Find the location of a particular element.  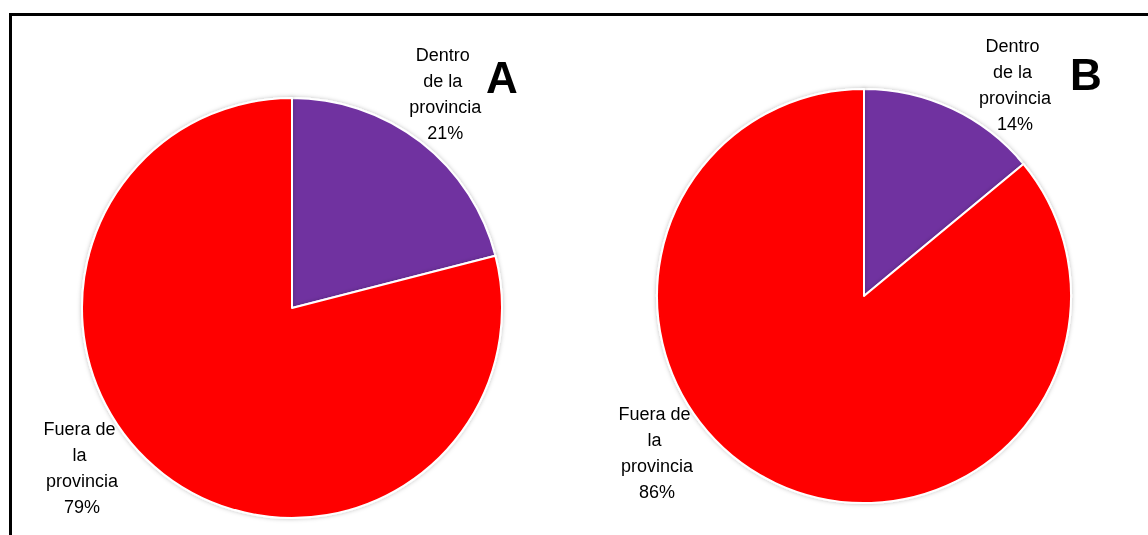

data-label: 79% is located at coordinates (82, 506).